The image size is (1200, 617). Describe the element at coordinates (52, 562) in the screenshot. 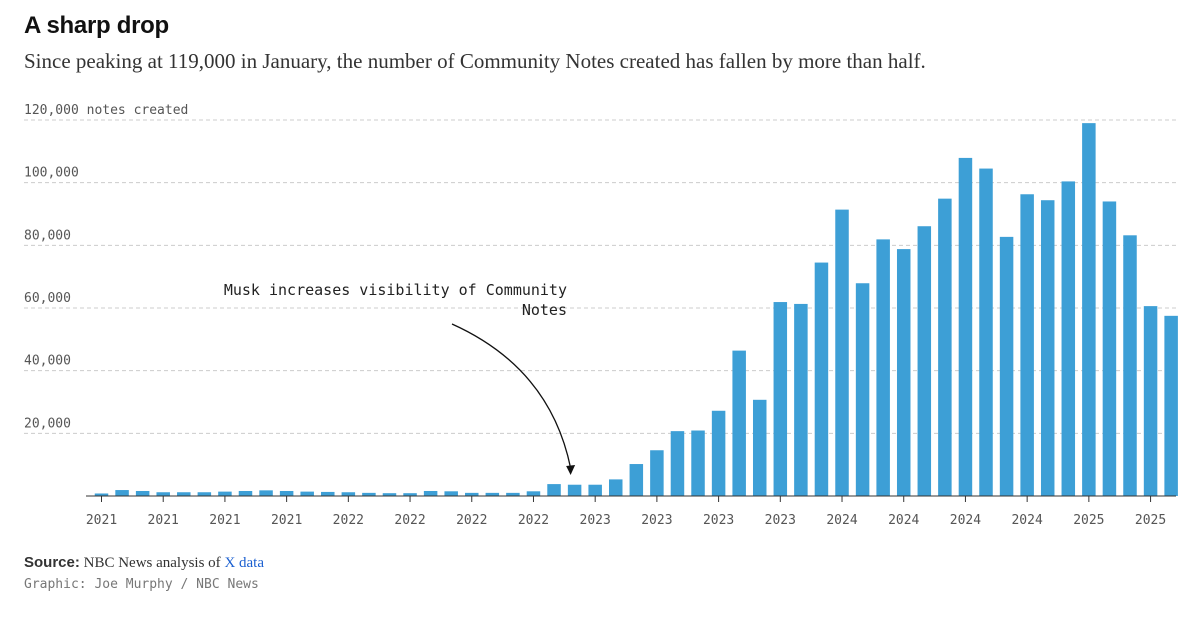

I see `source-label: Source:` at that location.